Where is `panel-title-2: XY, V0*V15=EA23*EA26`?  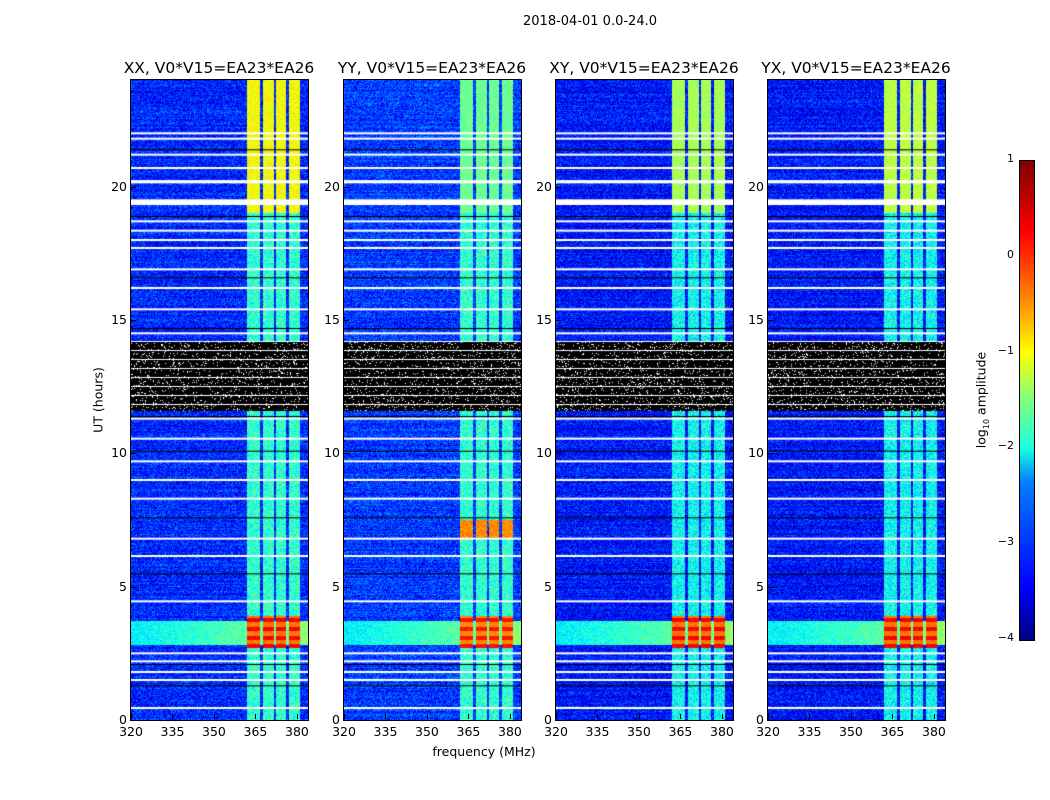
panel-title-2: XY, V0*V15=EA23*EA26 is located at coordinates (644, 68).